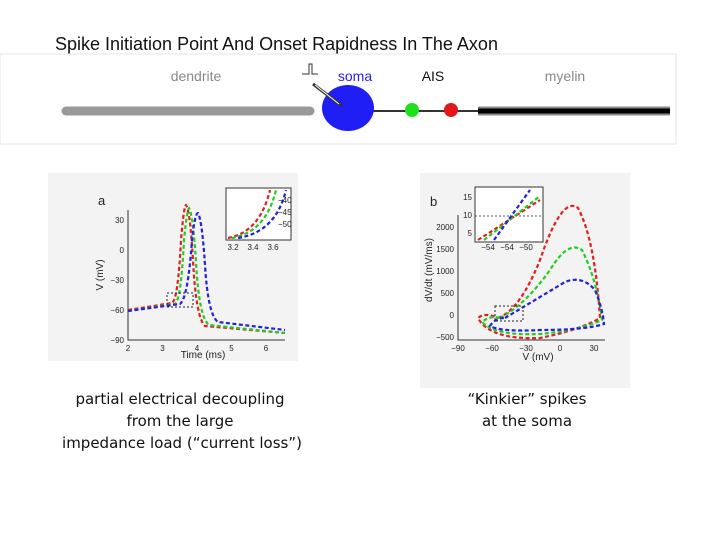 This screenshot has height=540, width=720. What do you see at coordinates (285, 212) in the screenshot?
I see `inset-y-tick-label: −45` at bounding box center [285, 212].